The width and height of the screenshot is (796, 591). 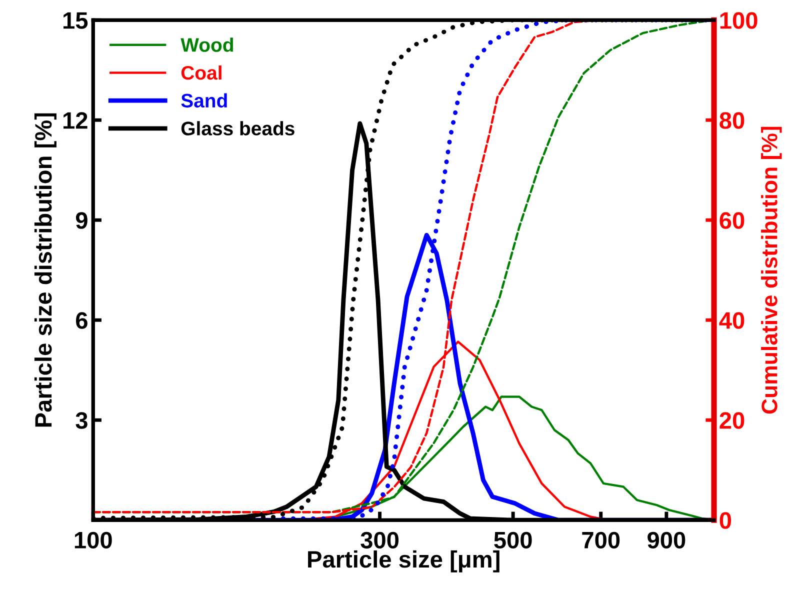 I want to click on y-tick-label: 12, so click(x=76, y=120).